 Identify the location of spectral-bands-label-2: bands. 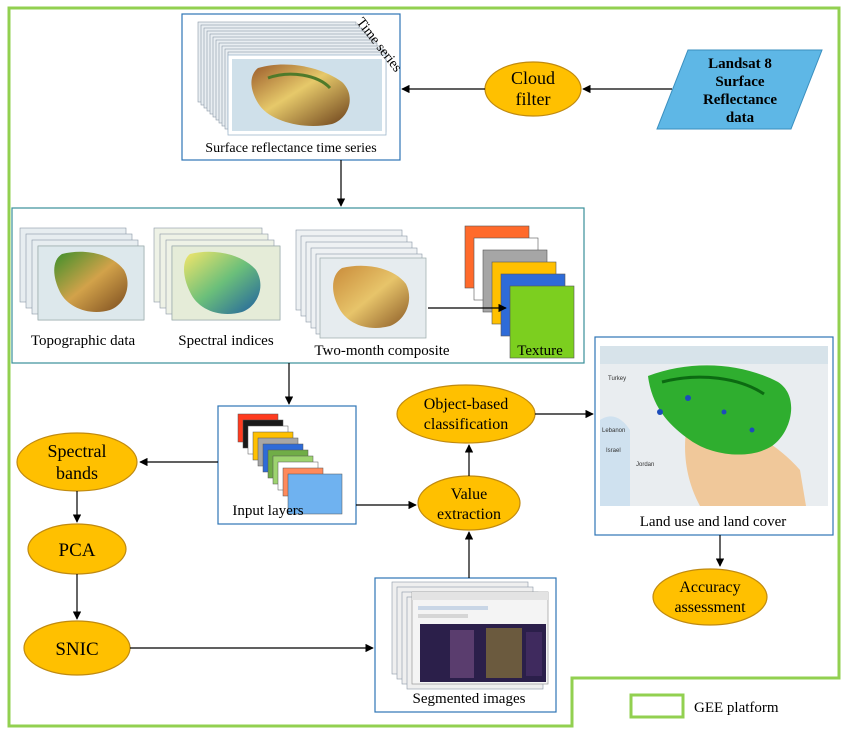
(77, 473).